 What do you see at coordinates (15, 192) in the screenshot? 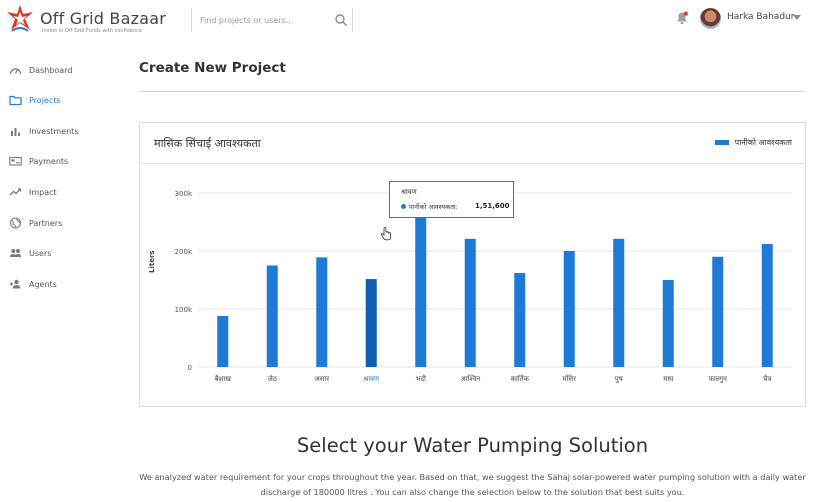
I see `trend-icon` at bounding box center [15, 192].